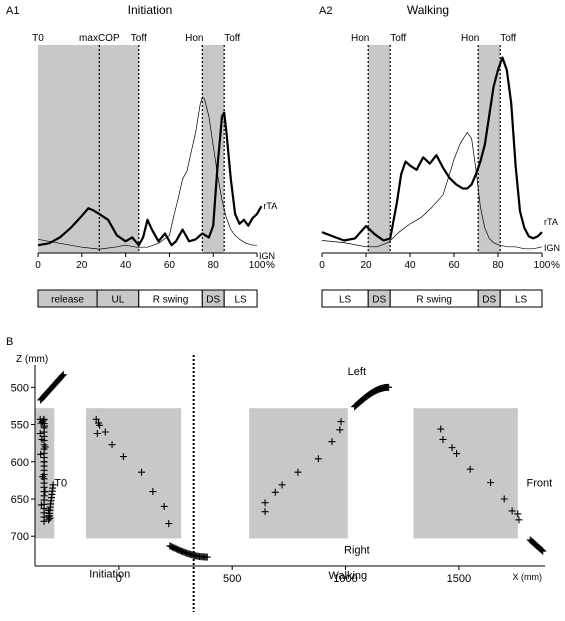  What do you see at coordinates (232, 579) in the screenshot?
I see `x-tick-label-1: 500` at bounding box center [232, 579].